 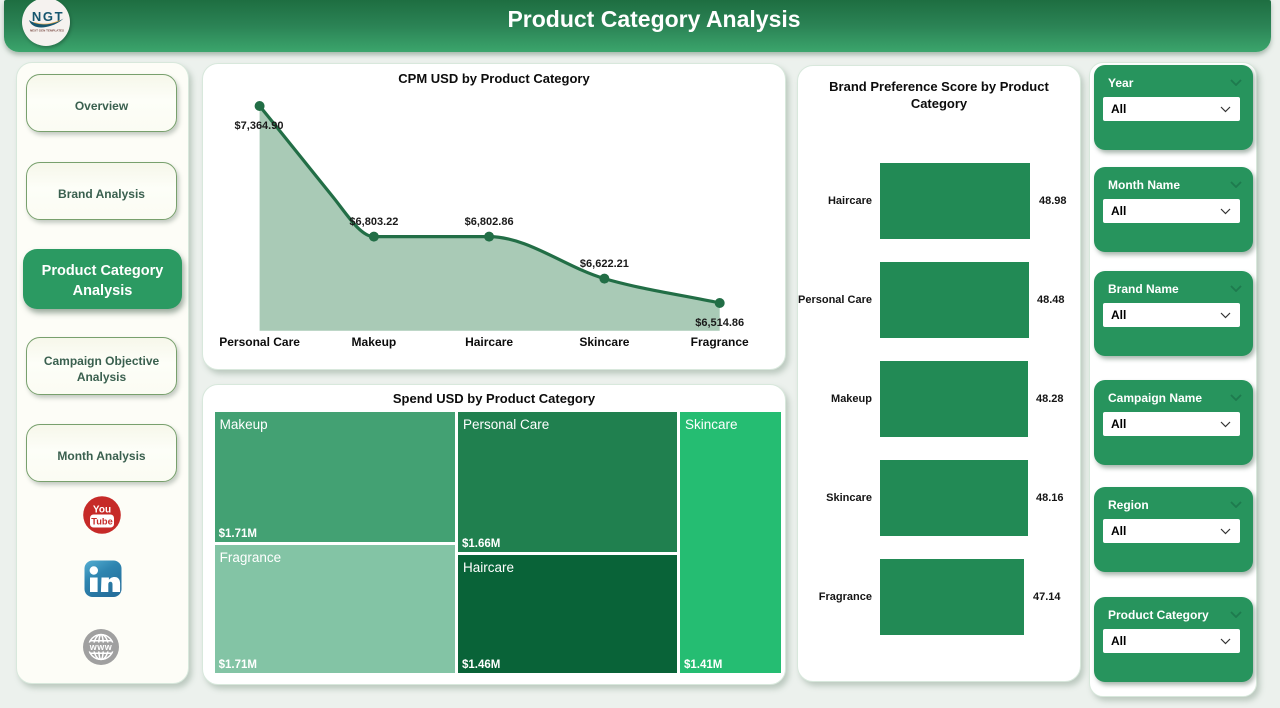 I want to click on svg-text: Fragrance, so click(x=720, y=342).